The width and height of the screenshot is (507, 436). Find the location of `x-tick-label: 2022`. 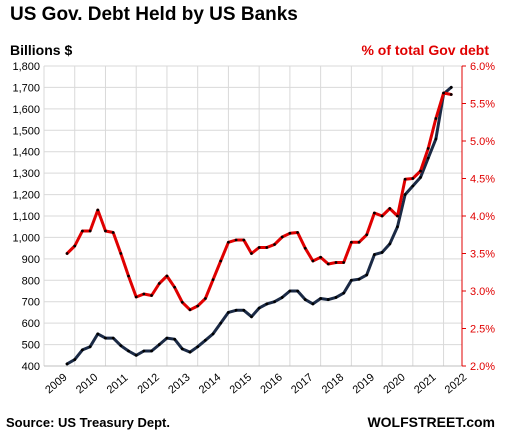

x-tick-label: 2022 is located at coordinates (456, 383).